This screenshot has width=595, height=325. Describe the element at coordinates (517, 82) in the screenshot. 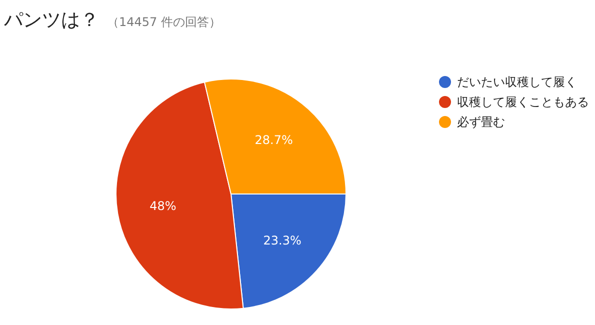

I see `legend-label: だいたい収穫して履く` at that location.